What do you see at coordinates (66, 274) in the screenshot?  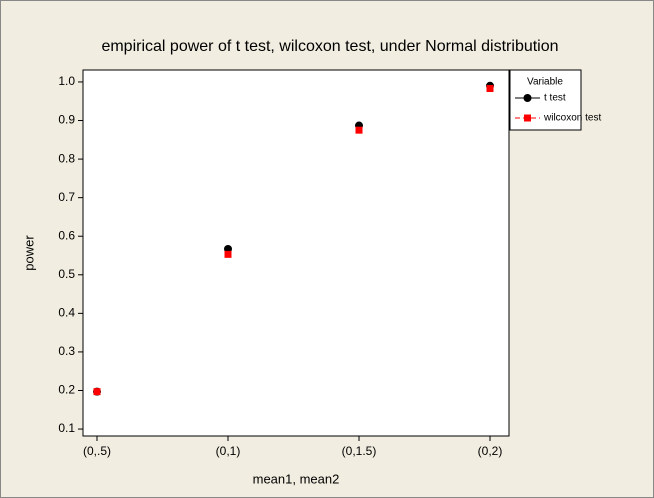 I see `y-tick-label: 0.5` at bounding box center [66, 274].